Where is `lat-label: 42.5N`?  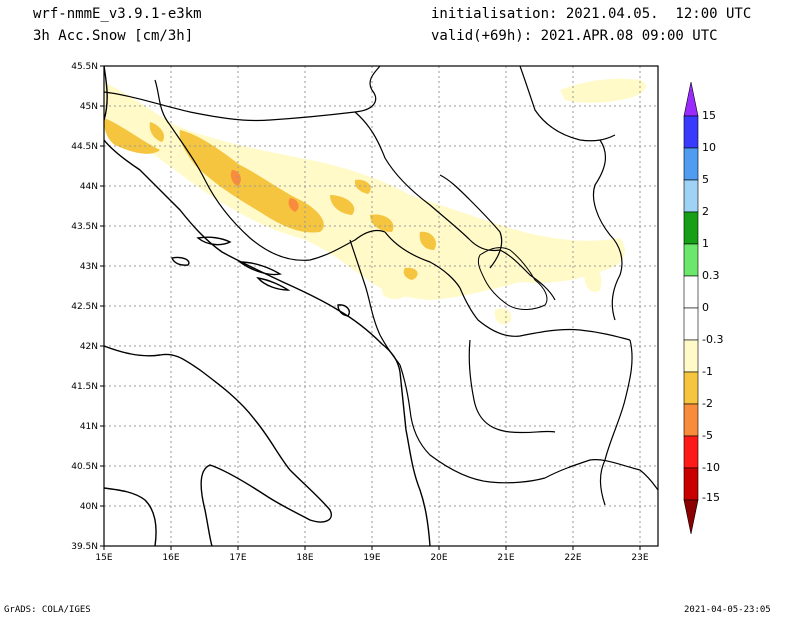
lat-label: 42.5N is located at coordinates (84, 307).